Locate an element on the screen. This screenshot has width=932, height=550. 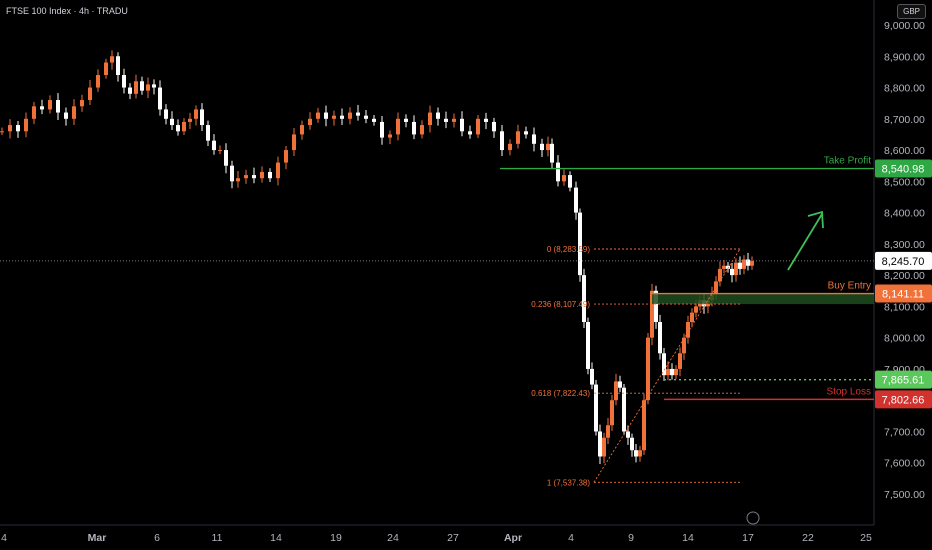
y-tick-label: 7,500.00 is located at coordinates (904, 495).